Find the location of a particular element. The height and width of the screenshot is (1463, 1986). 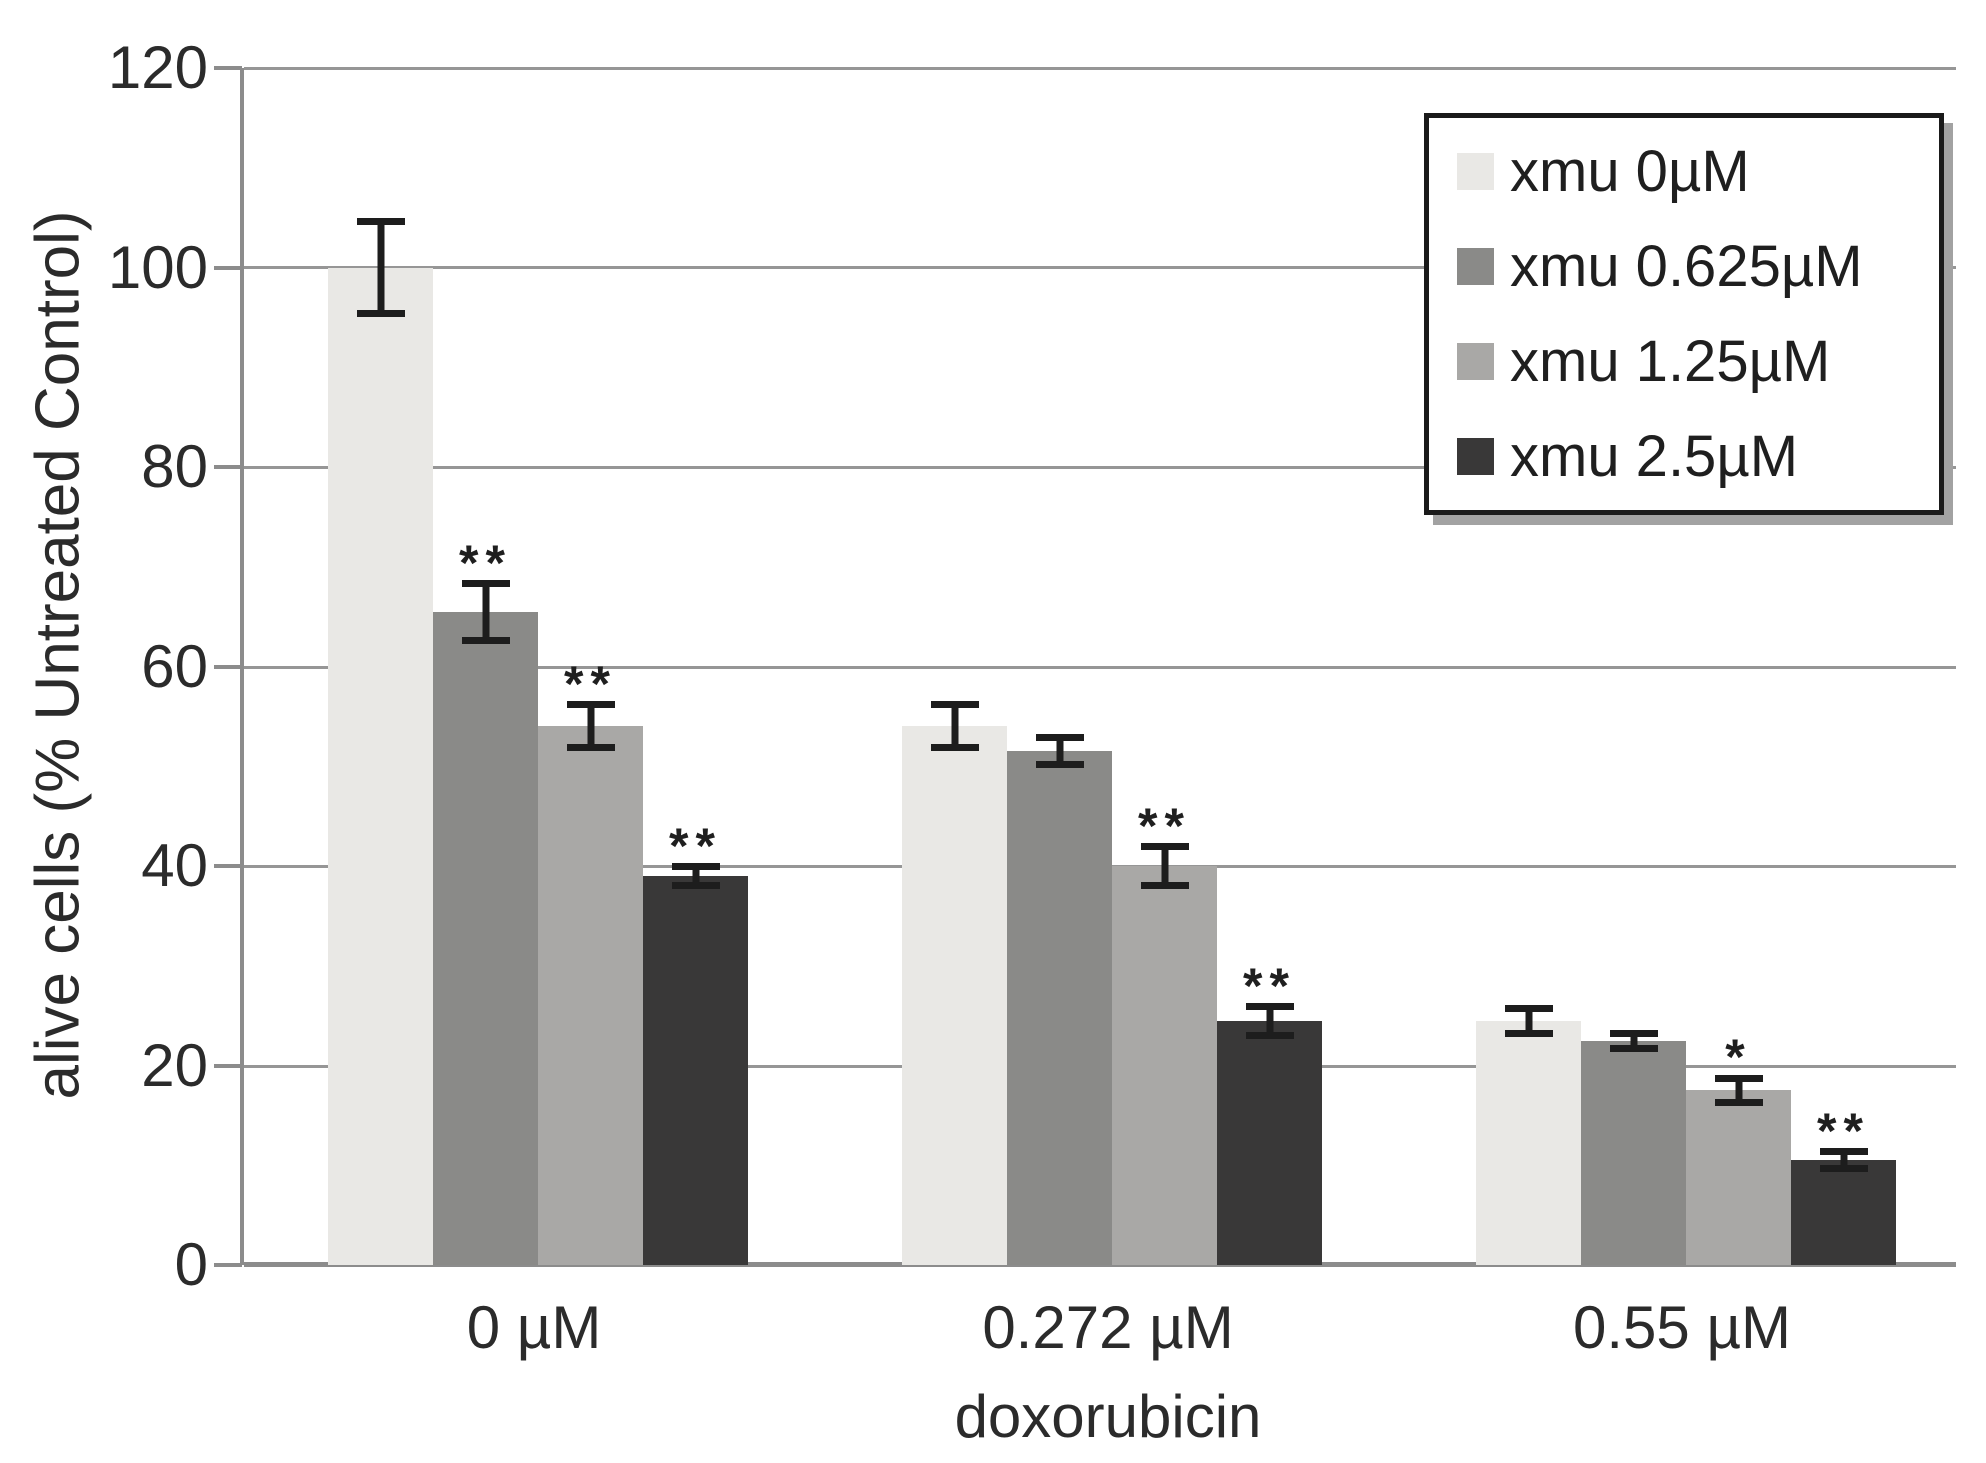

bar-xmu 2.5µM-0.55 µM is located at coordinates (1843, 1212).